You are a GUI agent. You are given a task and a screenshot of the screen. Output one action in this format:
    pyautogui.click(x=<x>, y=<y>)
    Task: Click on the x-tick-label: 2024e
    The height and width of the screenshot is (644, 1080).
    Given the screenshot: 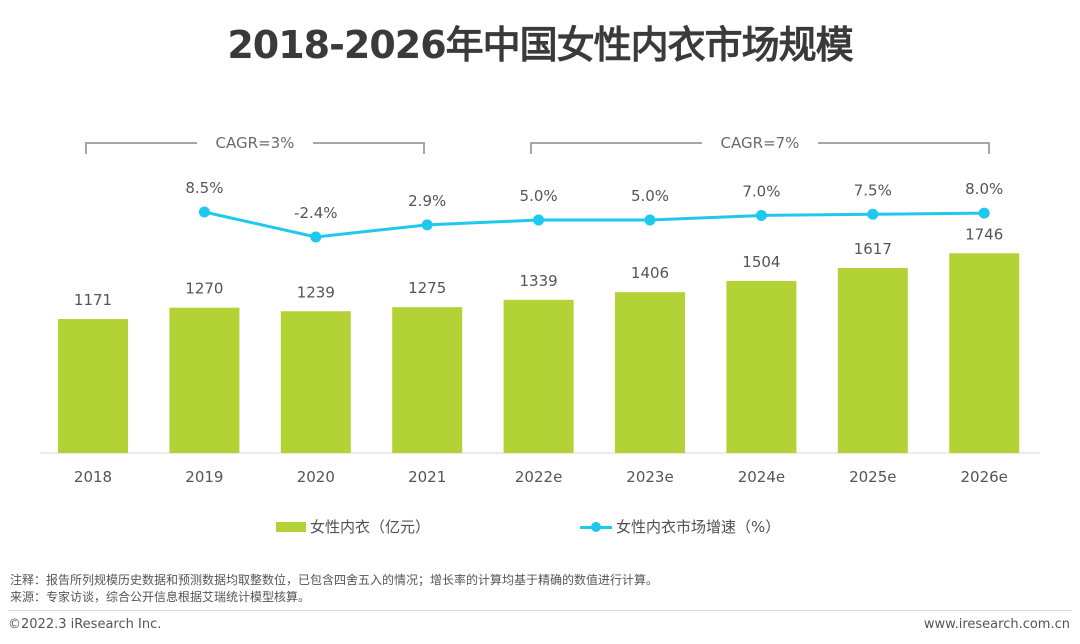 What is the action you would take?
    pyautogui.click(x=761, y=477)
    